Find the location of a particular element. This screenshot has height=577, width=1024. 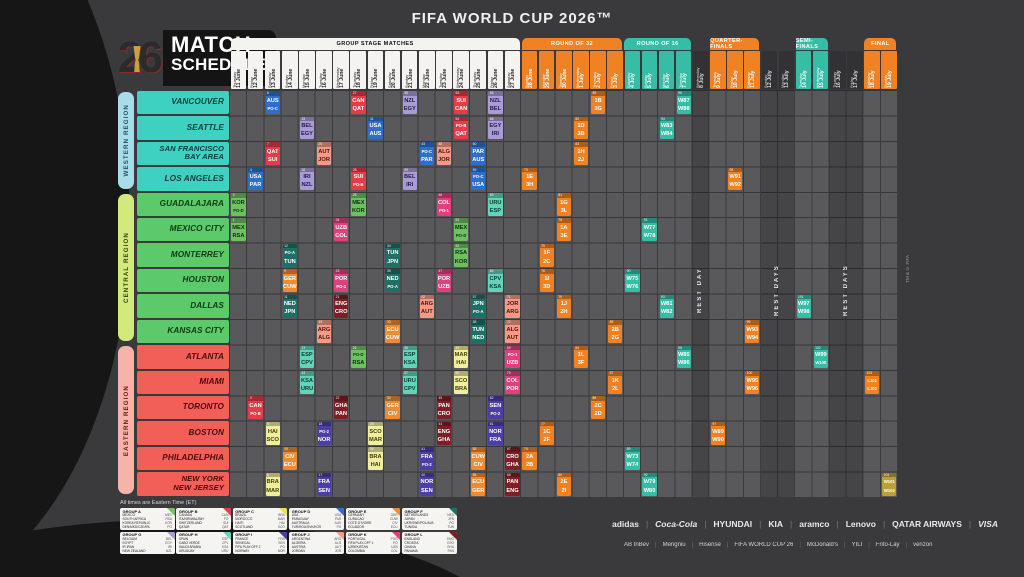

match-number: 27 is located at coordinates (358, 93).